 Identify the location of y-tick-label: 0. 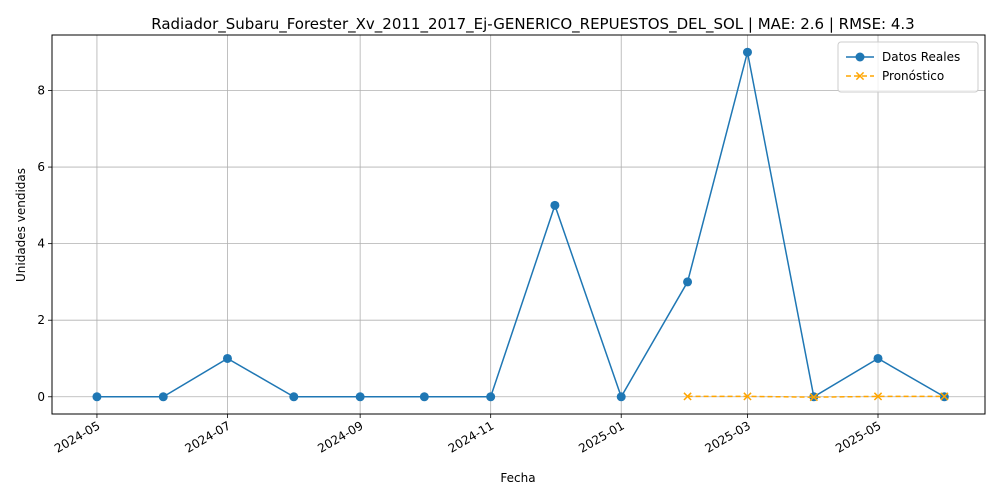
(41, 397).